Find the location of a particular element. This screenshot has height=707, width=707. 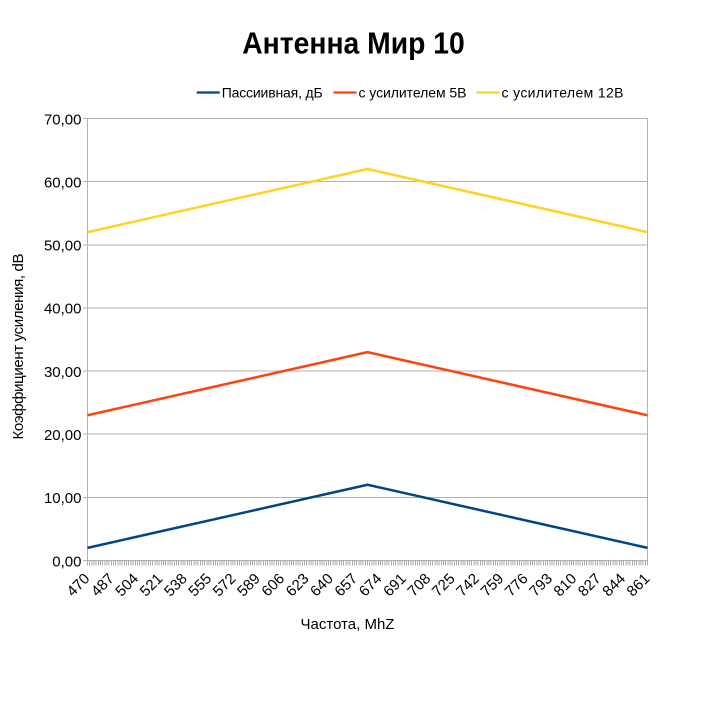

svg-text: 827 is located at coordinates (590, 585).